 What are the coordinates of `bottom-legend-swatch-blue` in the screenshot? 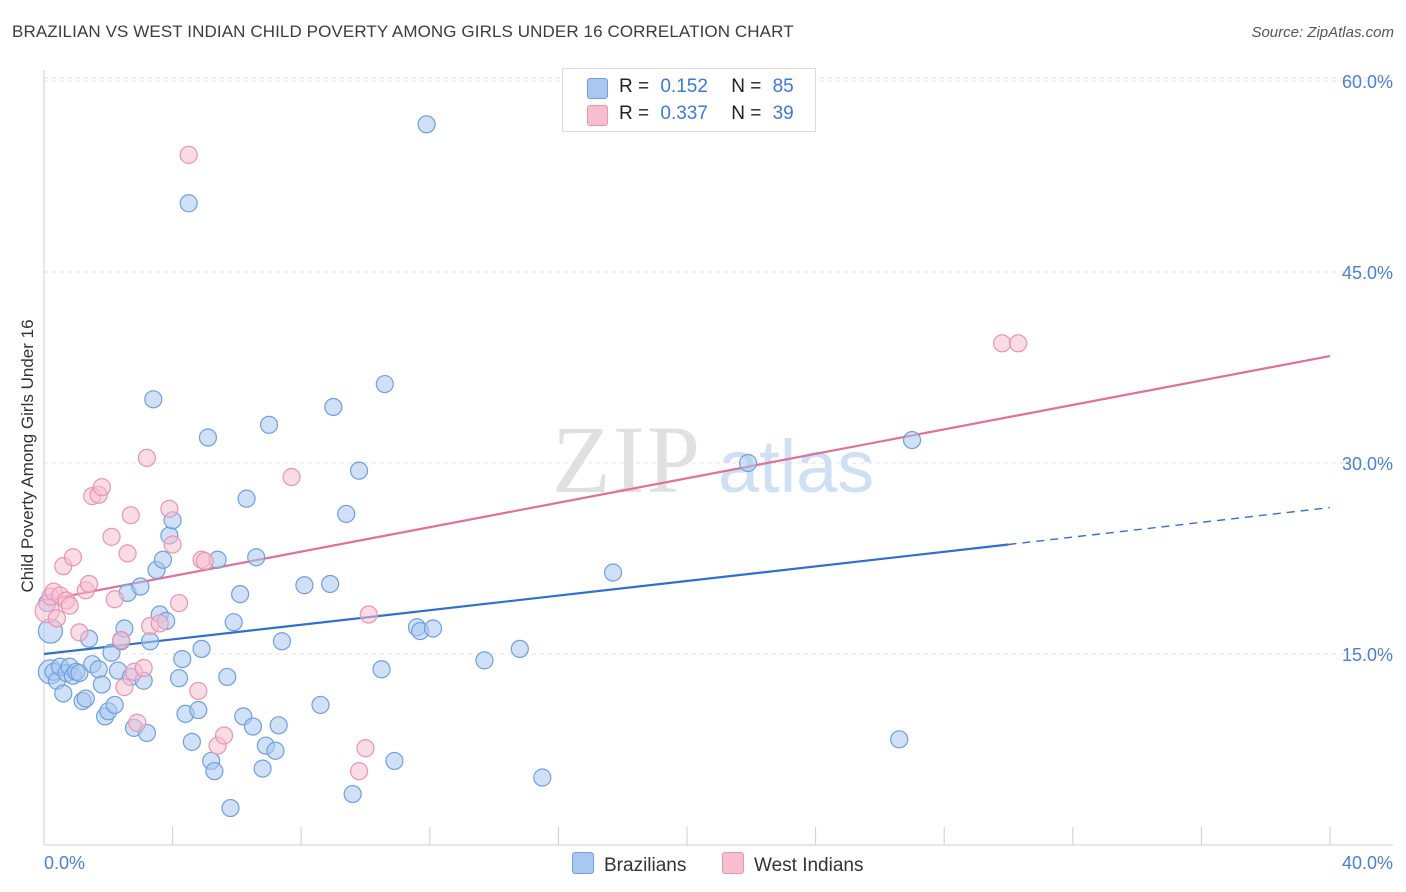 It's located at (583, 863).